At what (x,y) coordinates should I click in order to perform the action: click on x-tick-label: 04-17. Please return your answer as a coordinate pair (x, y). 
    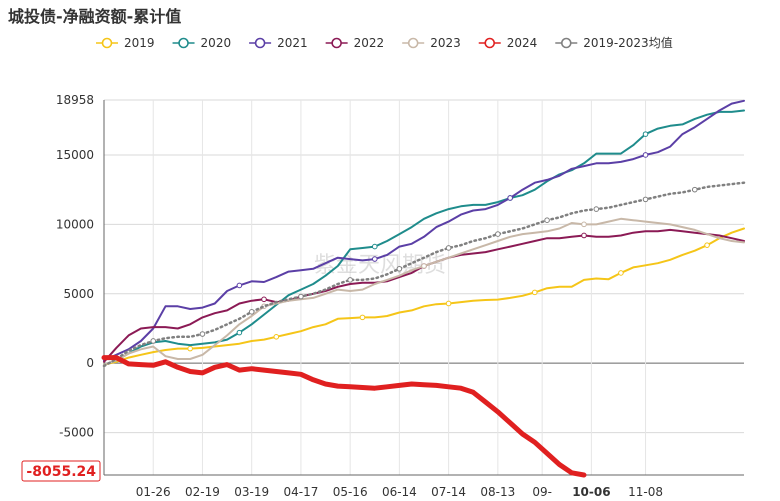
    Looking at the image, I should click on (300, 492).